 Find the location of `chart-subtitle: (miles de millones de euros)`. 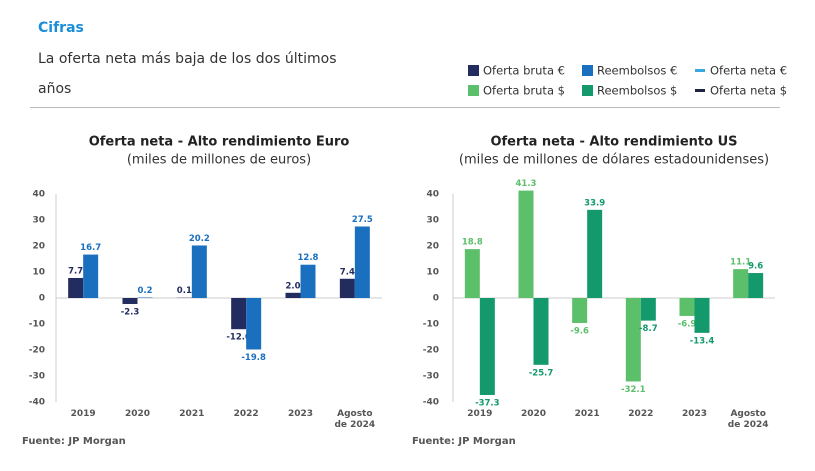

chart-subtitle: (miles de millones de euros) is located at coordinates (219, 160).